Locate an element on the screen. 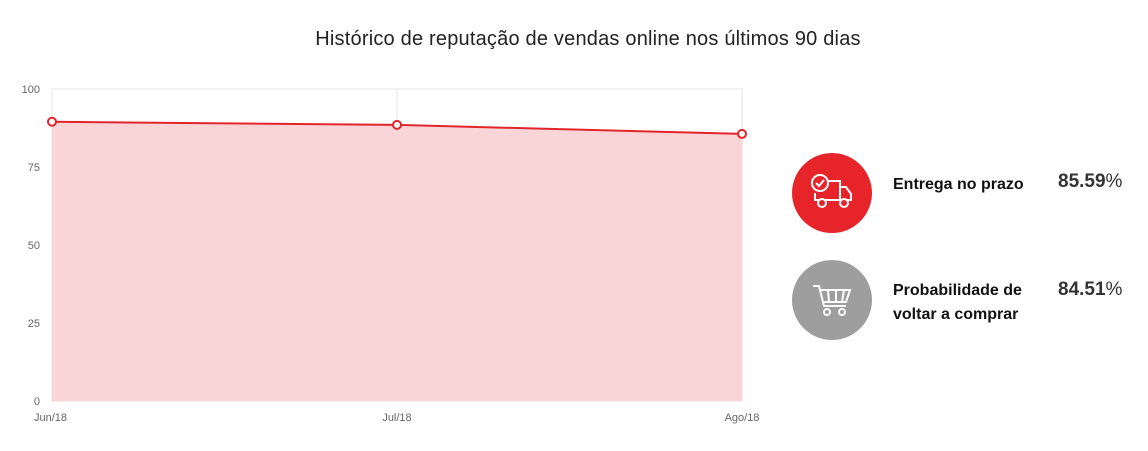  metric-on-time-delivery: Entrega no prazo 85.59% is located at coordinates (967, 193).